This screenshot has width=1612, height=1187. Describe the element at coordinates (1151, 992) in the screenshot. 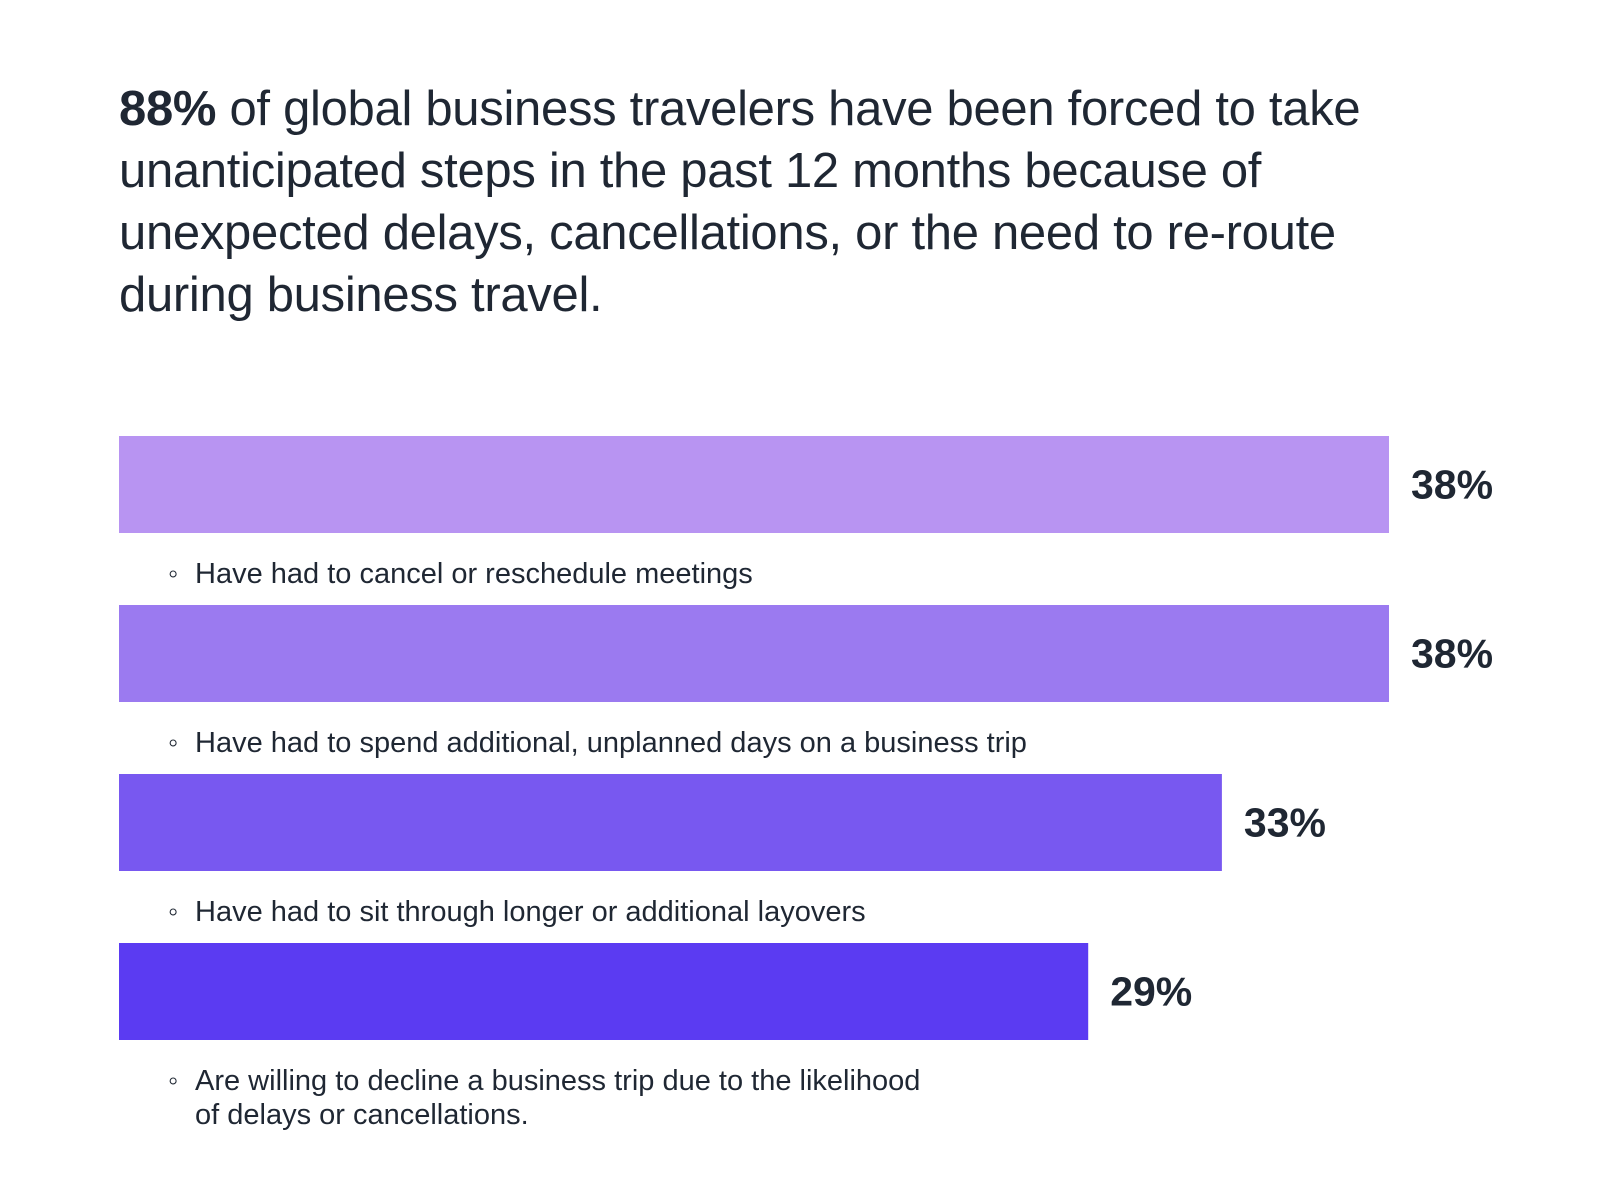

I see `bar-value-label: 29%` at that location.